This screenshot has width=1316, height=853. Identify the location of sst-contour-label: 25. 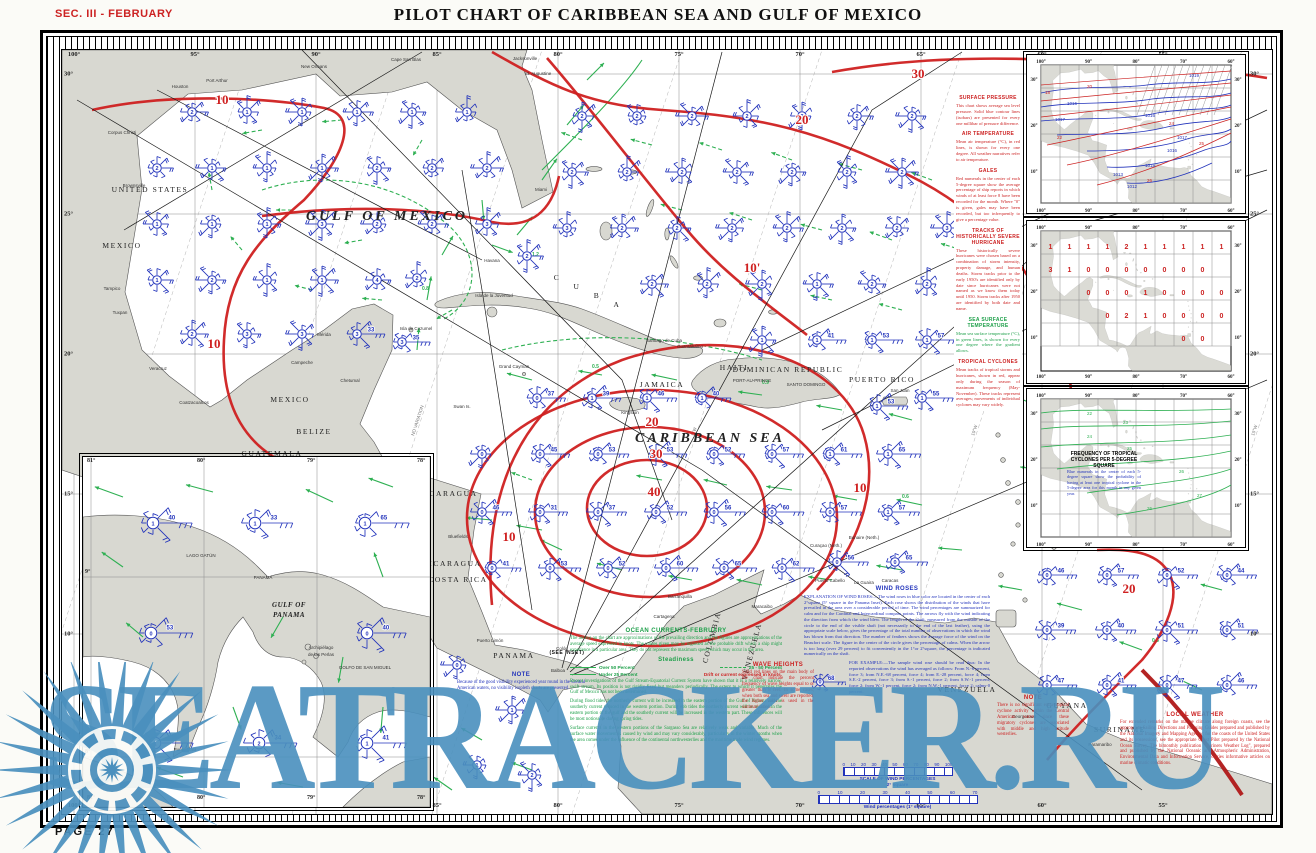
(1130, 448).